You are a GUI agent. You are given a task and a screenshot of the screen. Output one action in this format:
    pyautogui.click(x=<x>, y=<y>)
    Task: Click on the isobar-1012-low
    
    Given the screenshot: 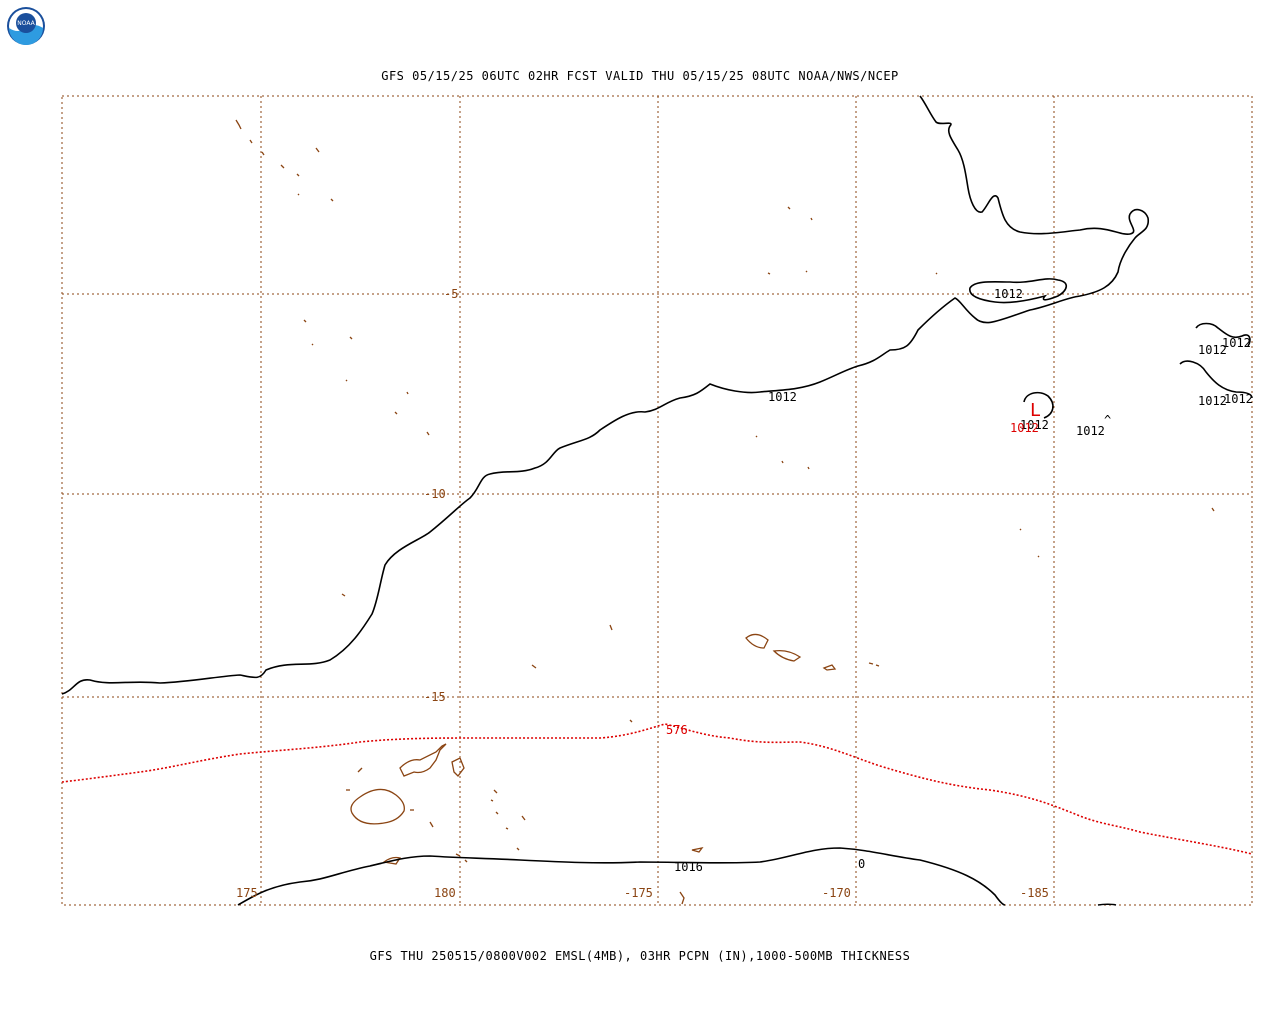 What is the action you would take?
    pyautogui.click(x=1038, y=405)
    